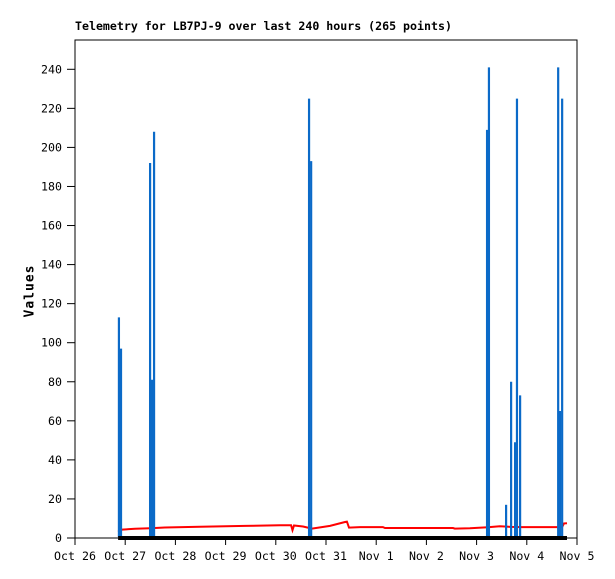  What do you see at coordinates (51, 186) in the screenshot?
I see `y-tick-label: 180` at bounding box center [51, 186].